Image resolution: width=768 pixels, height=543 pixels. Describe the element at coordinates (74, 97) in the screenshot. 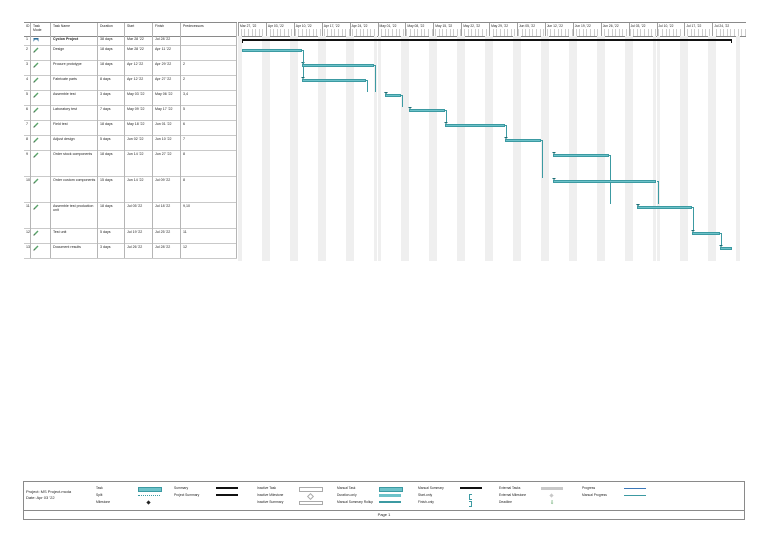

I see `cell-name: Assemble test` at that location.